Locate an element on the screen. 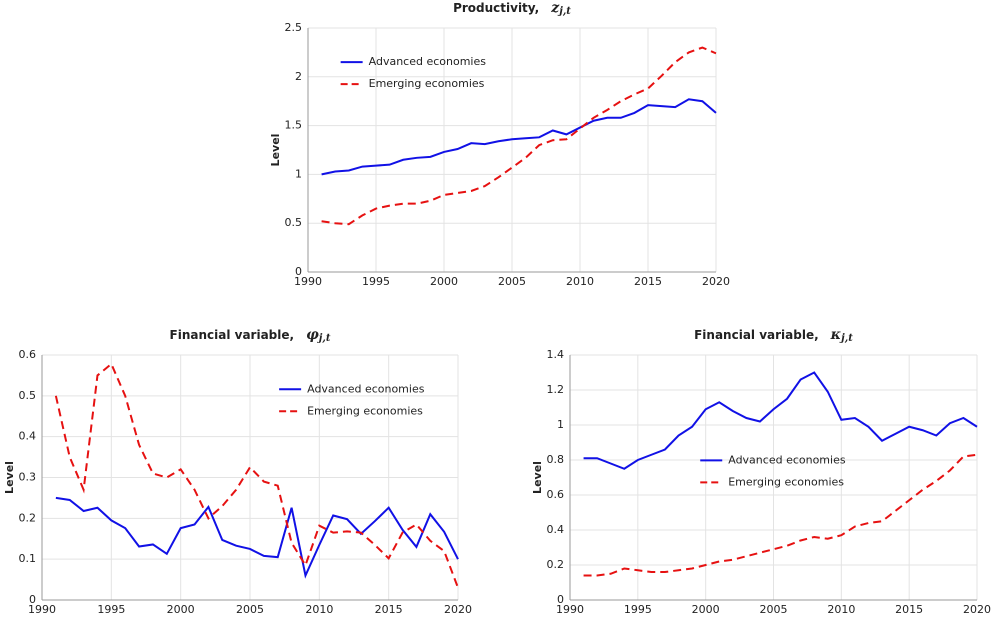 The height and width of the screenshot is (623, 993). chart-title: Productivity, zj,t is located at coordinates (512, 8).